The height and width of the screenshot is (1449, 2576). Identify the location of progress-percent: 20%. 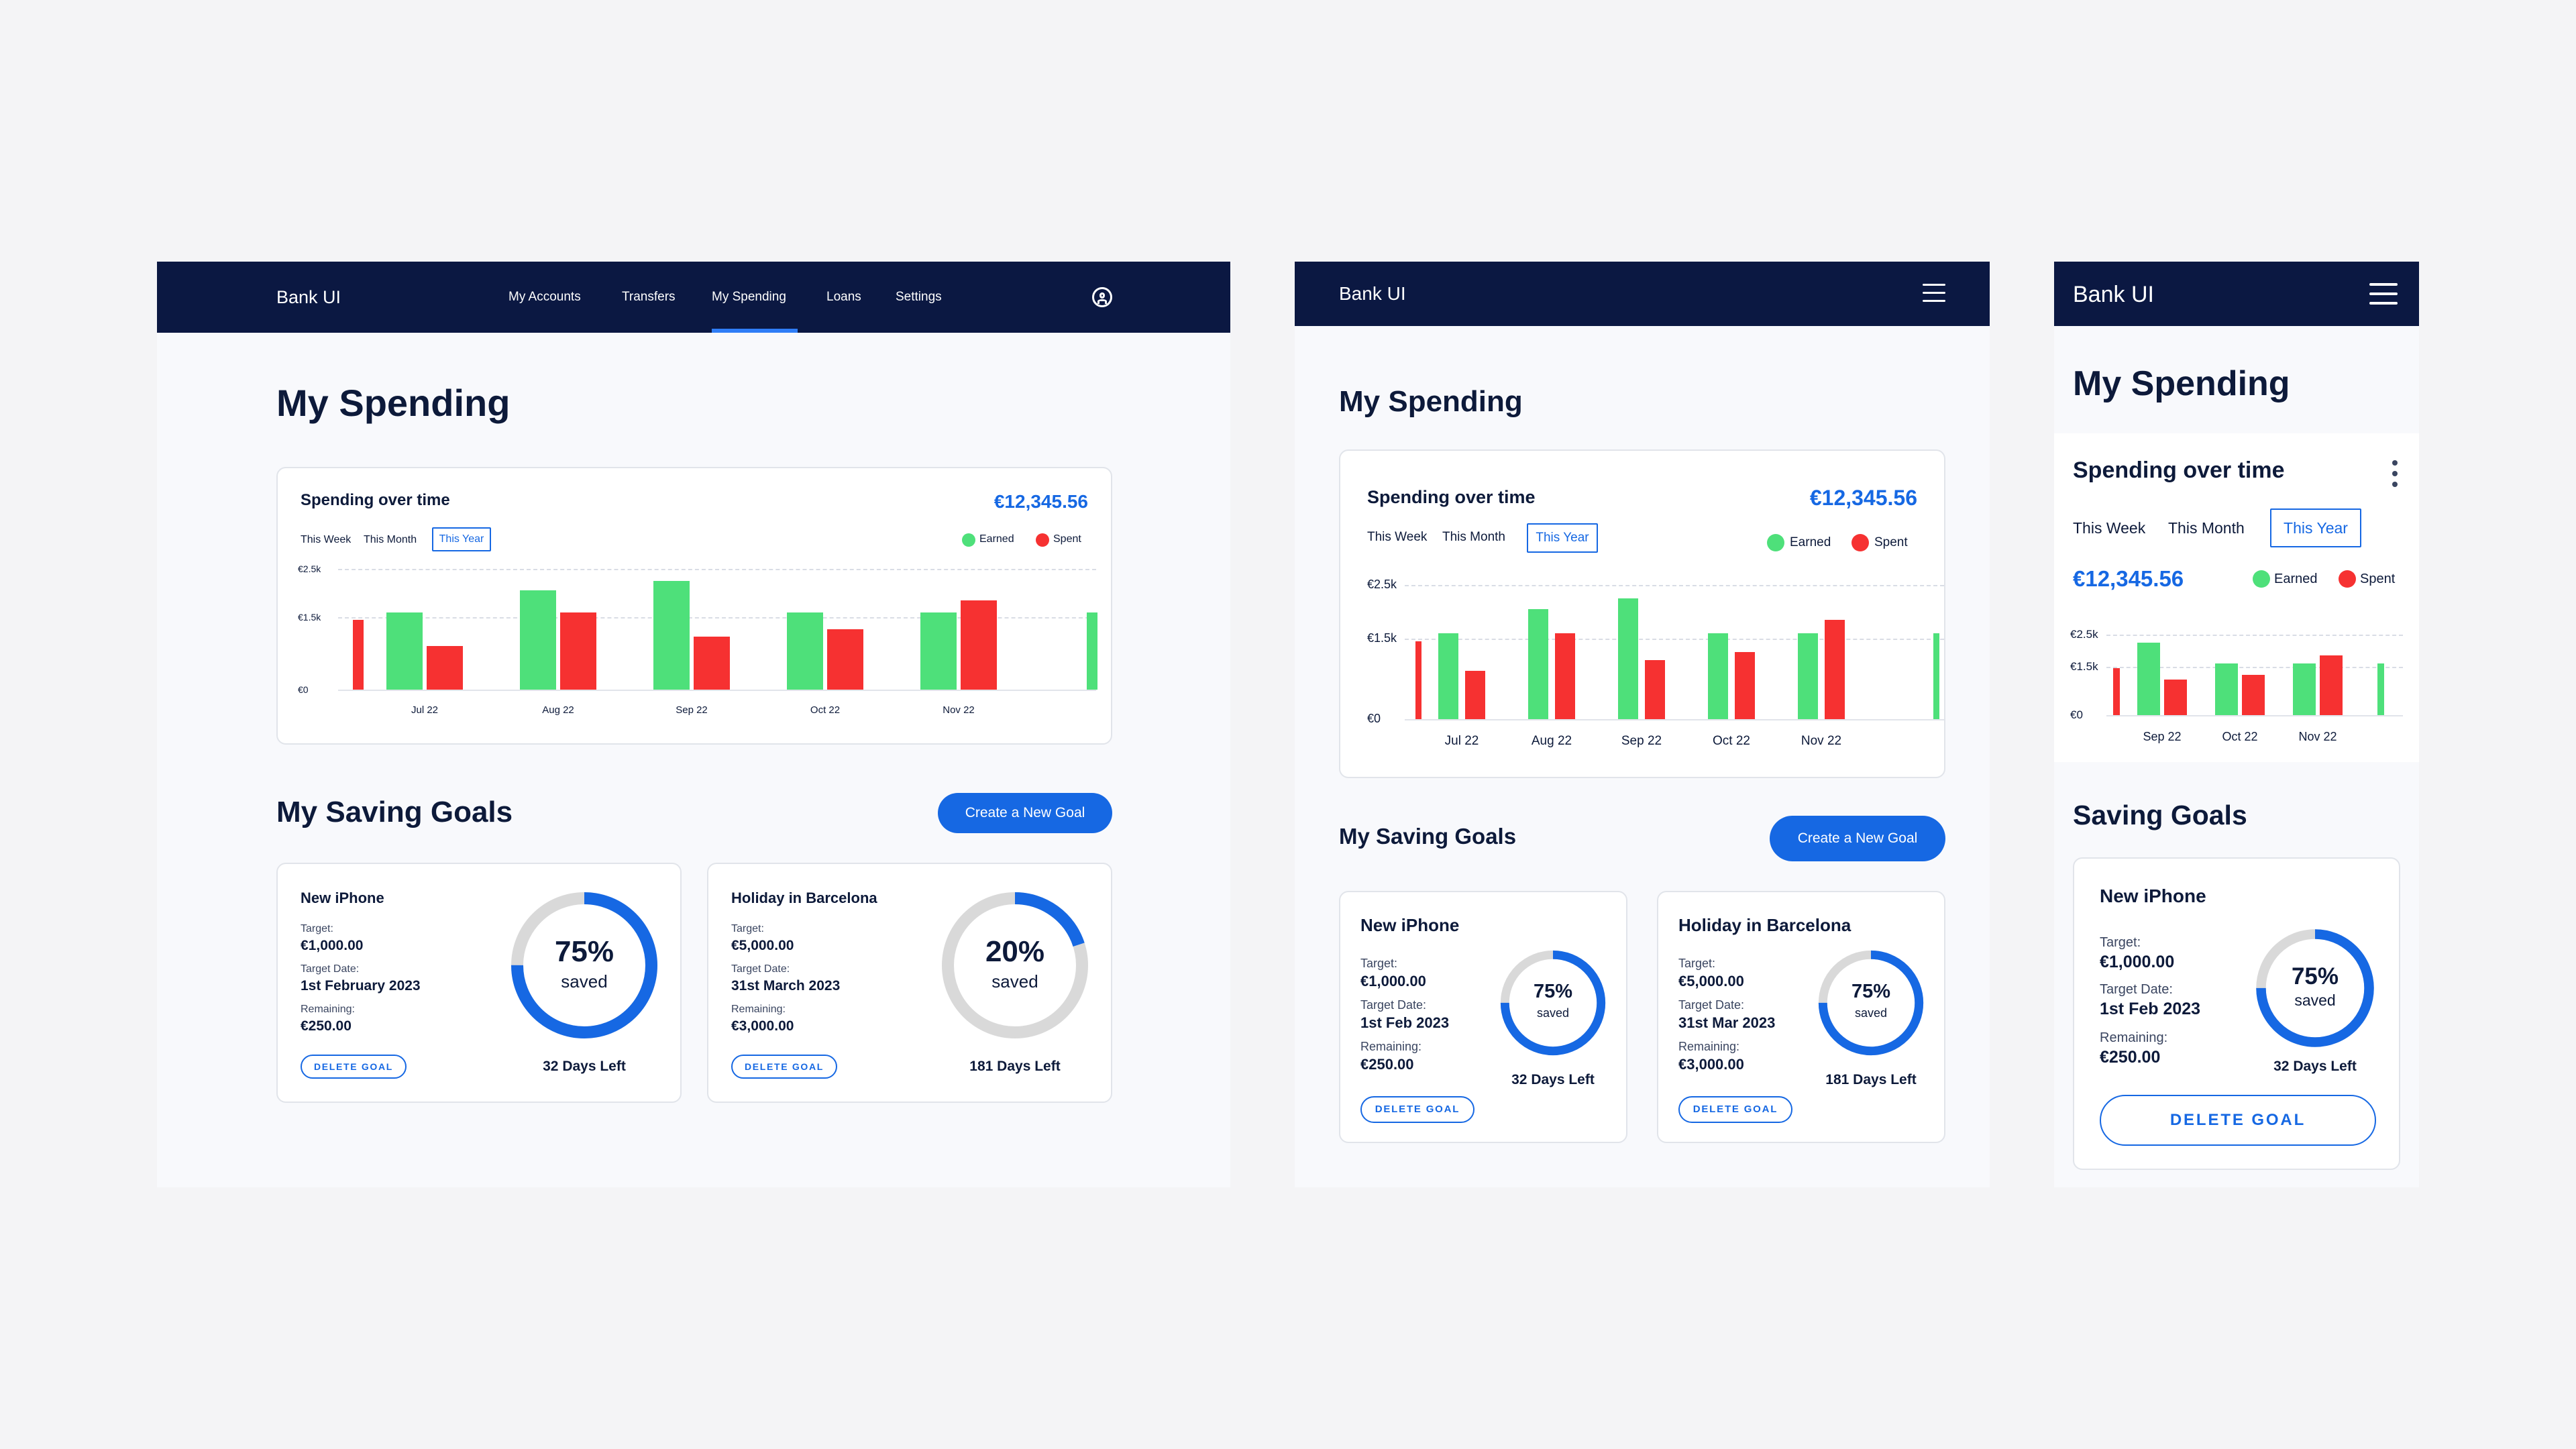
(1015, 951).